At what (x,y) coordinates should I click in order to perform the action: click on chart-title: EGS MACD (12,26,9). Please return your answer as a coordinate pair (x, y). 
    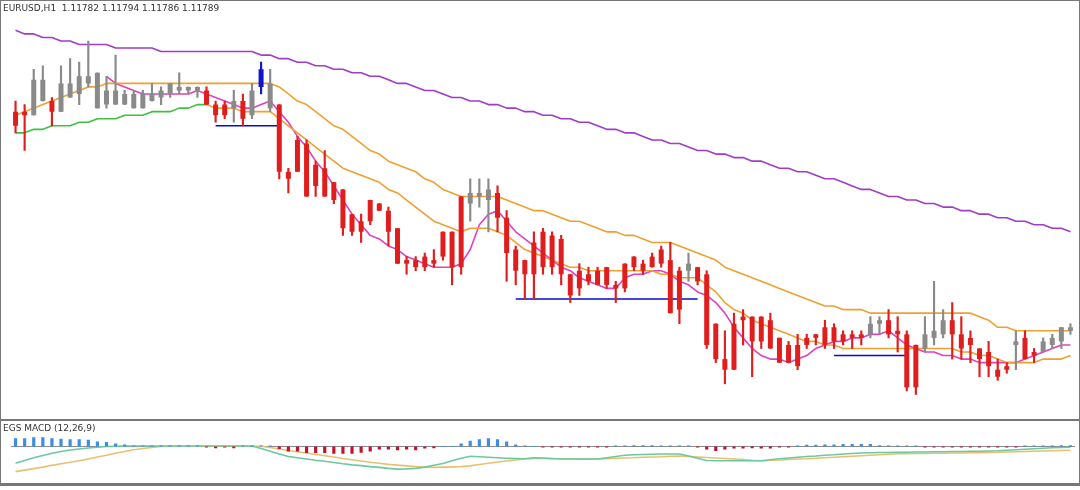
    Looking at the image, I should click on (49, 427).